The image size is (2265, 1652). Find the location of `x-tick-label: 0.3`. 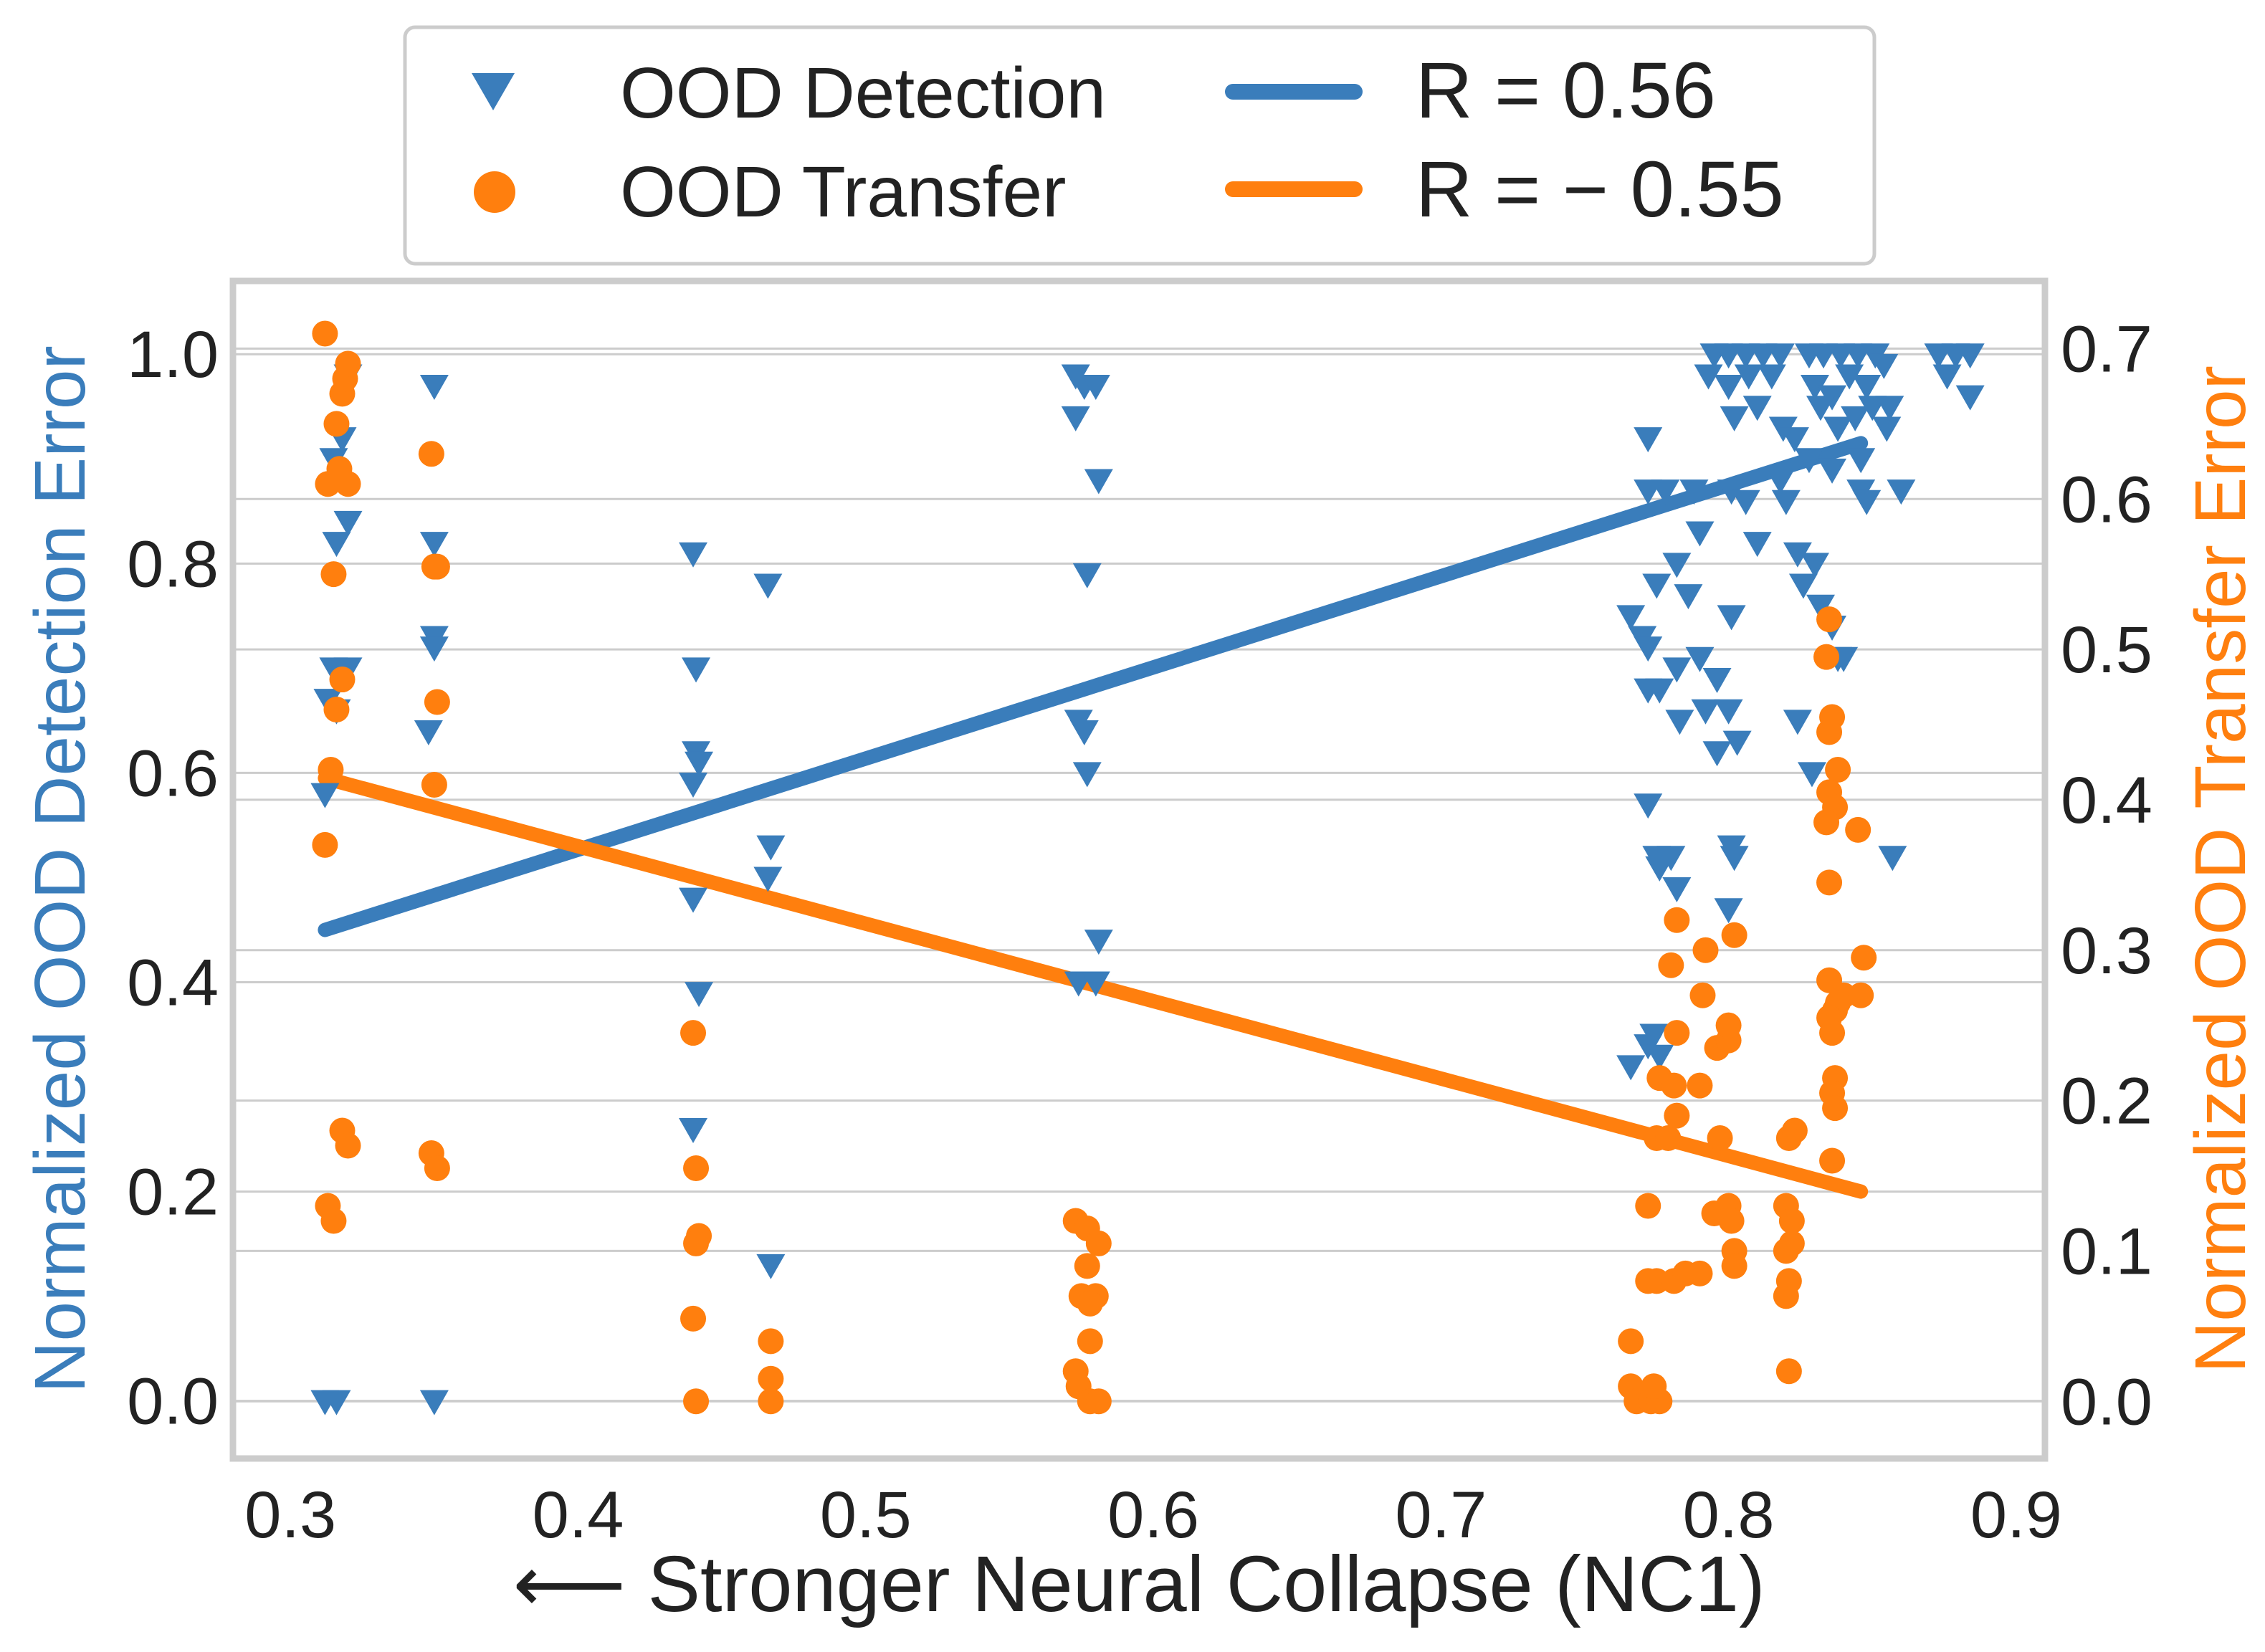

x-tick-label: 0.3 is located at coordinates (290, 1515).